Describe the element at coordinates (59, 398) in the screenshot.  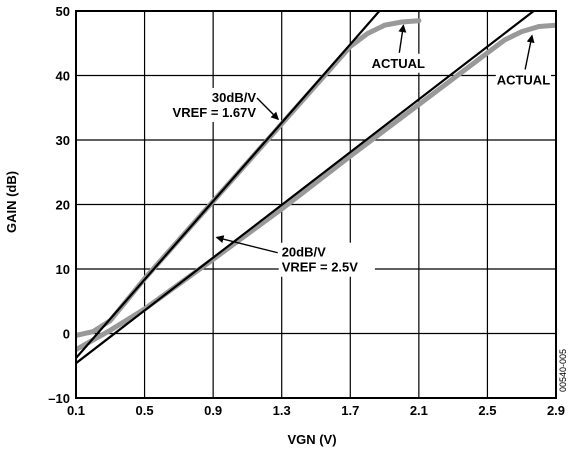
I see `y-tick-label: –10` at that location.